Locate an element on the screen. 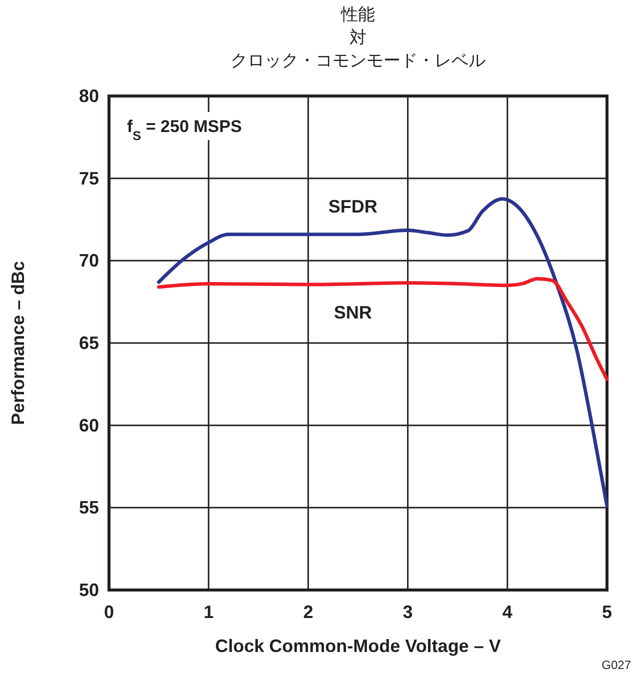  line-series is located at coordinates (383, 329).